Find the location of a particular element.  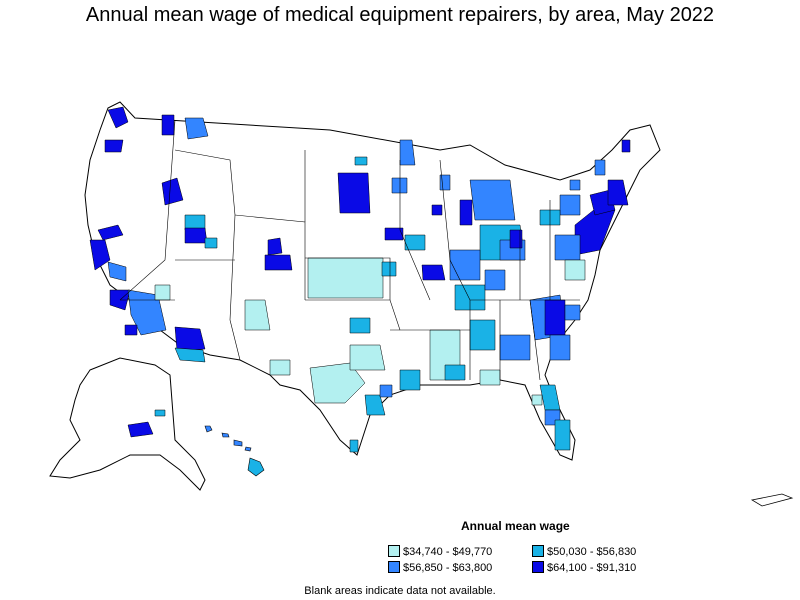

legend-label-3: $56,850 - $63,800 is located at coordinates (448, 568).